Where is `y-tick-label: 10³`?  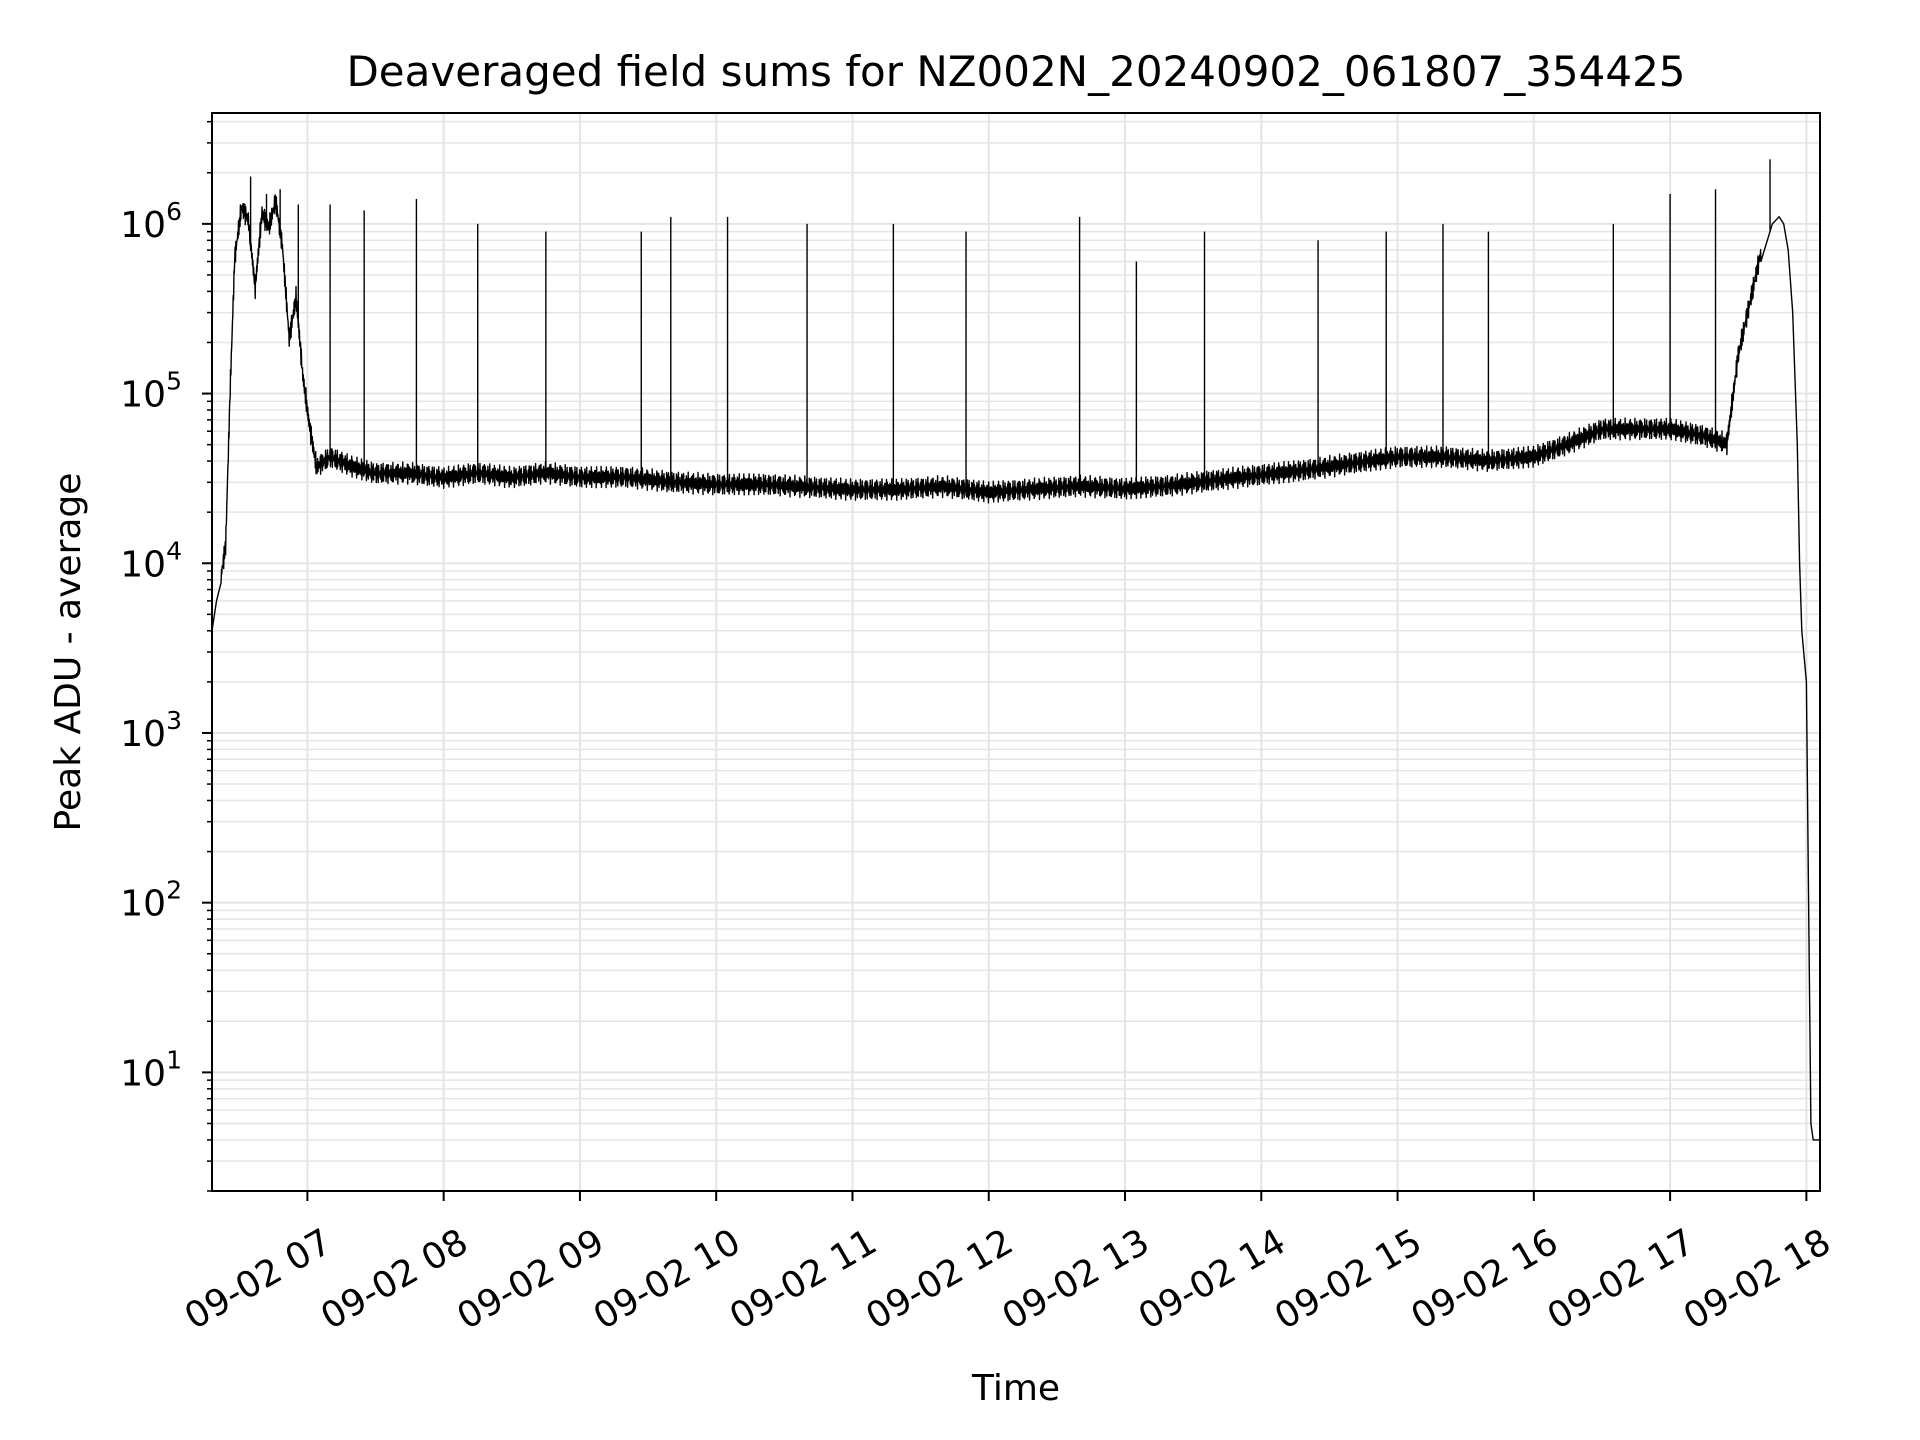 y-tick-label: 10³ is located at coordinates (151, 730).